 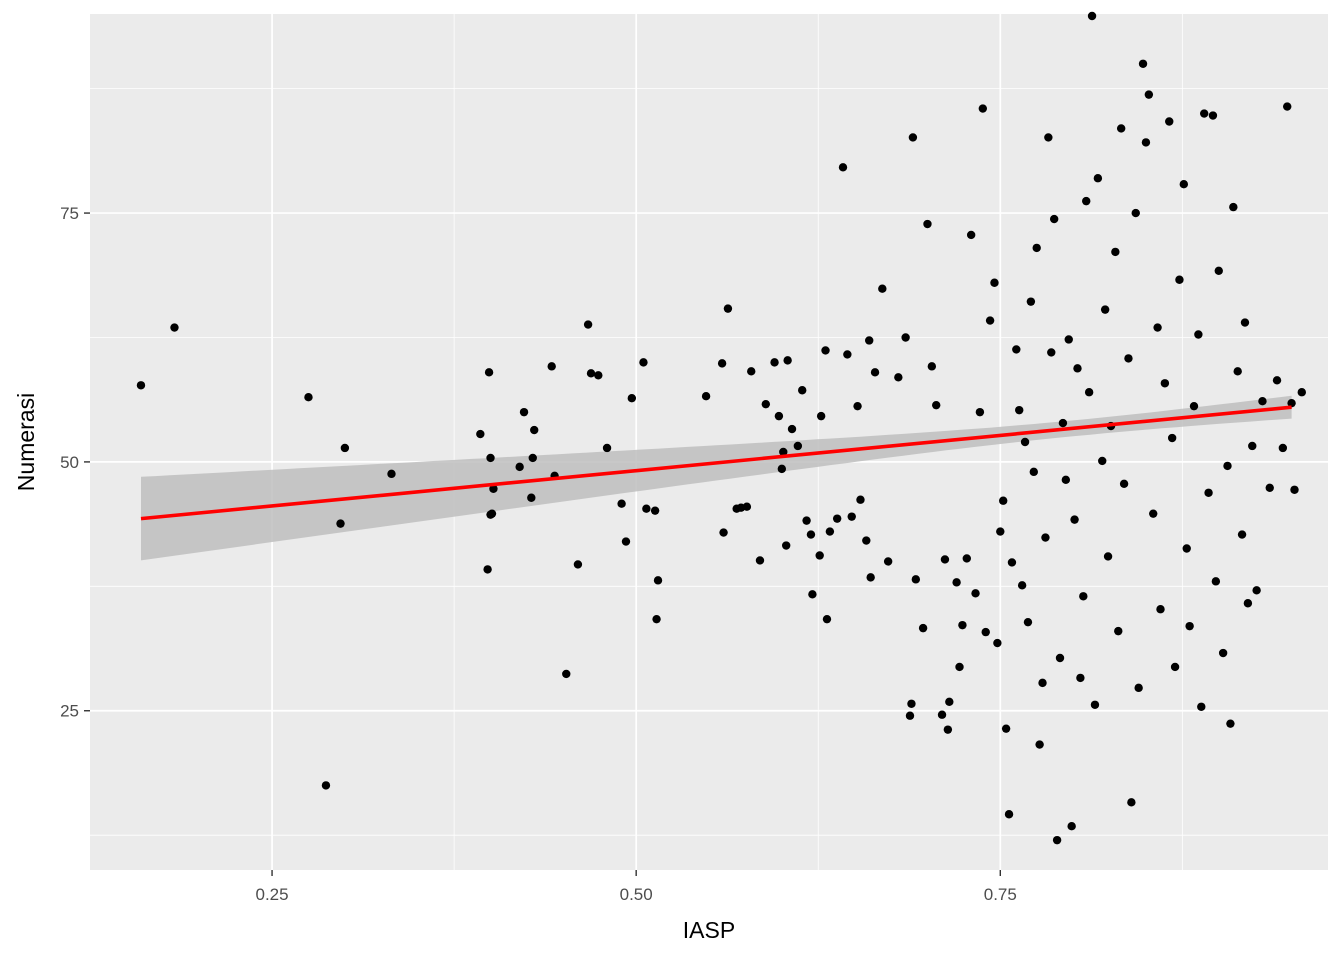 What do you see at coordinates (272, 894) in the screenshot?
I see `x-tick-label: 0.25` at bounding box center [272, 894].